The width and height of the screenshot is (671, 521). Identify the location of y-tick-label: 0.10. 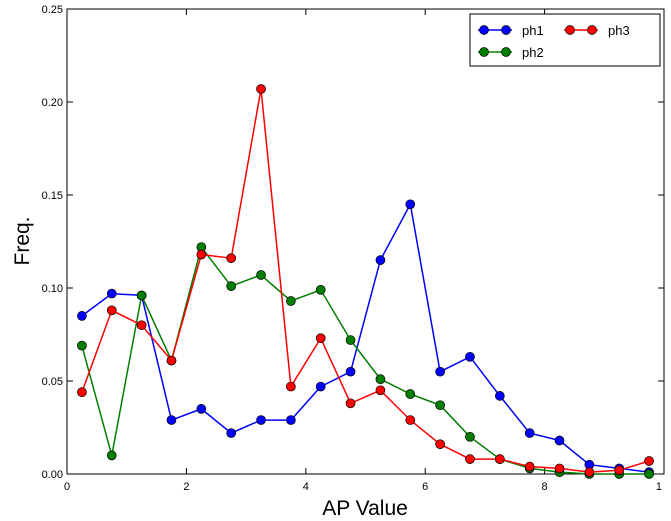
(52, 289).